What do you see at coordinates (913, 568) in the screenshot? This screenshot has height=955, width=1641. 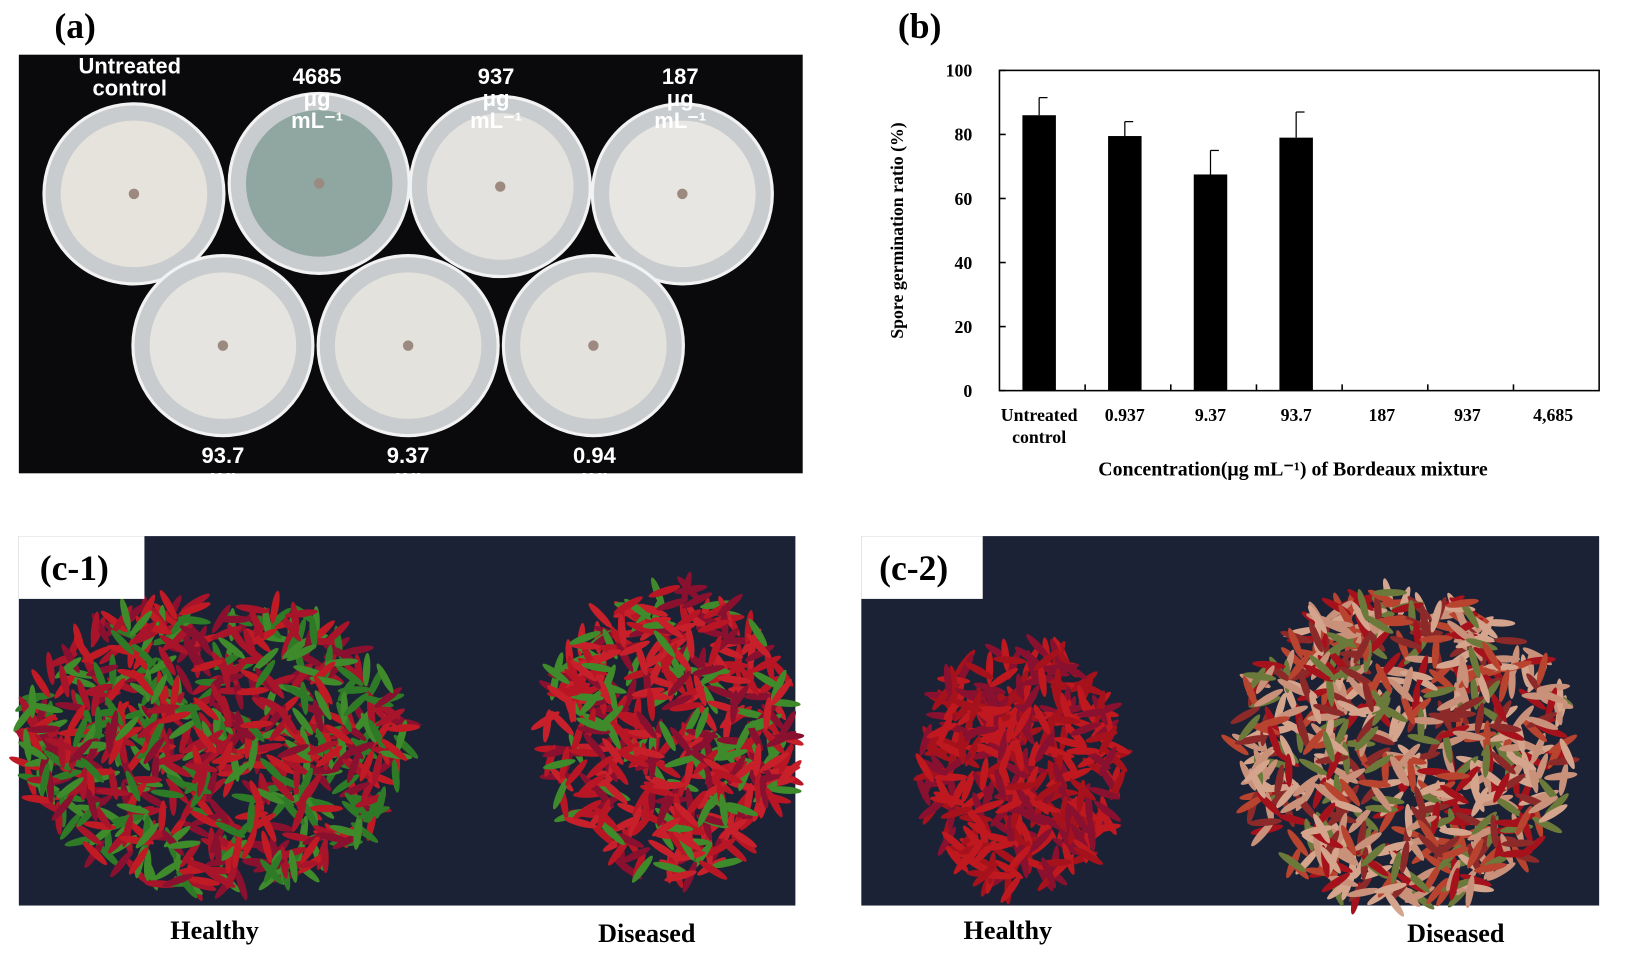 I see `panel-label: (c-2)` at bounding box center [913, 568].